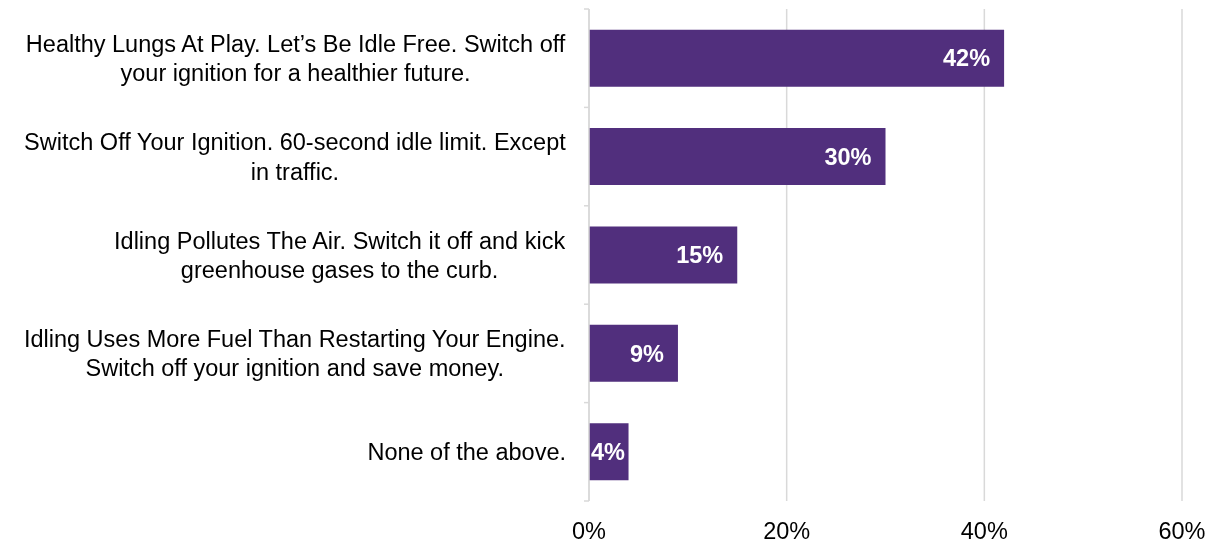  I want to click on y-tick-label: Healthy Lungs At Play. Let’s Be Idle Free. Switch off your ignition for a healthier future., so click(295, 58).